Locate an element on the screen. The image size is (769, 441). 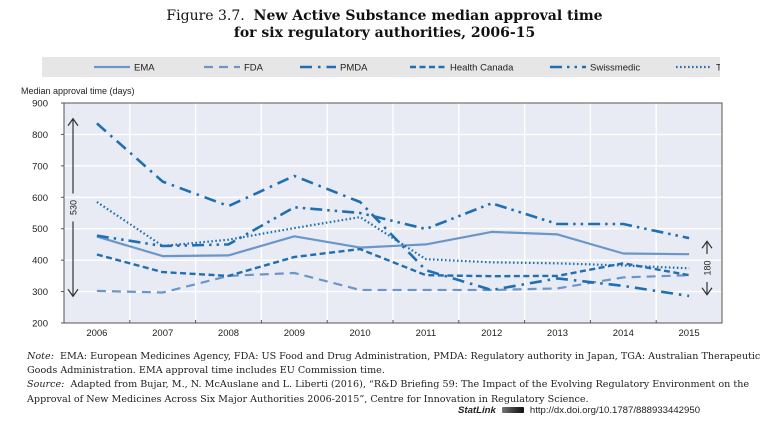
x-tick-label: 2009 is located at coordinates (294, 333).